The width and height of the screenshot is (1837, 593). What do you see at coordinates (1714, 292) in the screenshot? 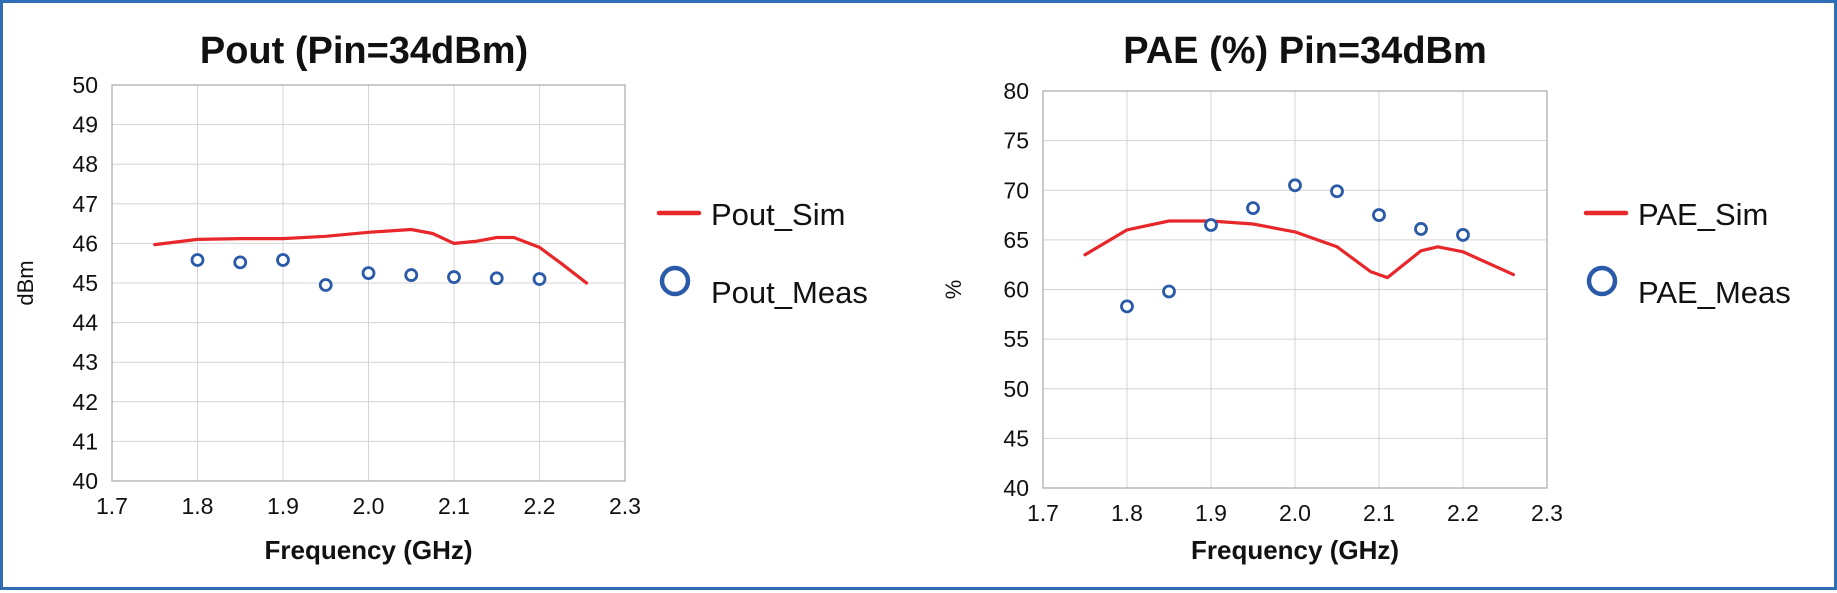
I see `legend-label: PAE_Meas` at bounding box center [1714, 292].